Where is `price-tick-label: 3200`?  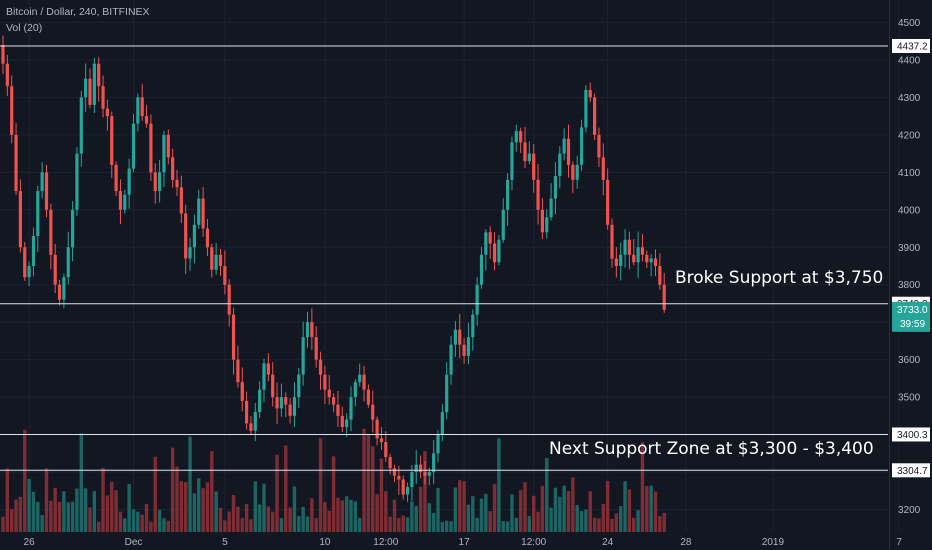
price-tick-label: 3200 is located at coordinates (909, 510).